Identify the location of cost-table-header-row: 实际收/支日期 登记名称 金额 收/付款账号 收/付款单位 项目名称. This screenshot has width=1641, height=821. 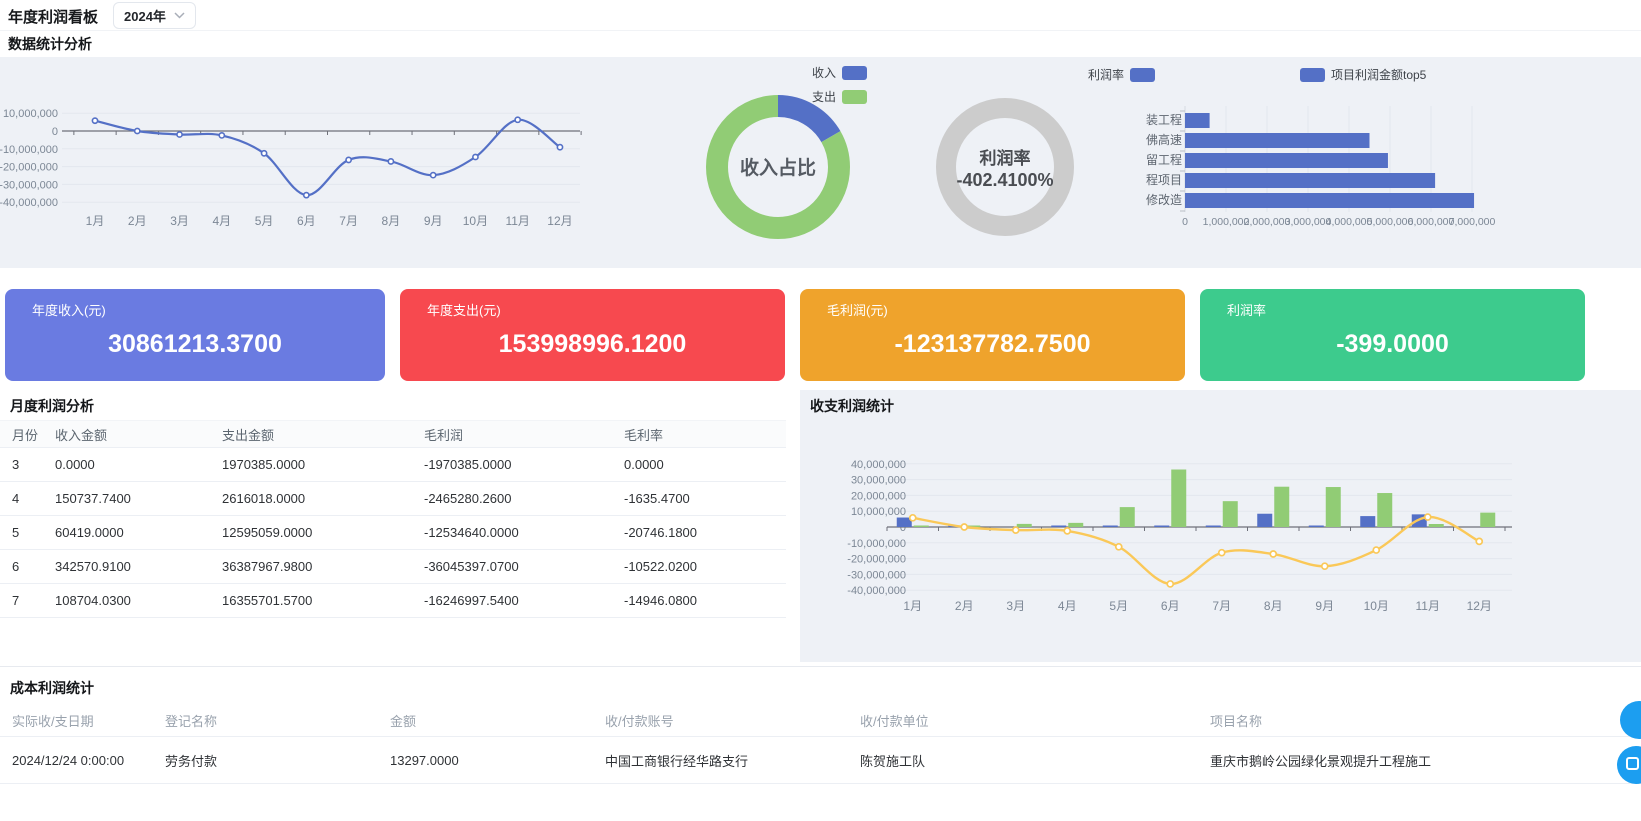
(820, 721).